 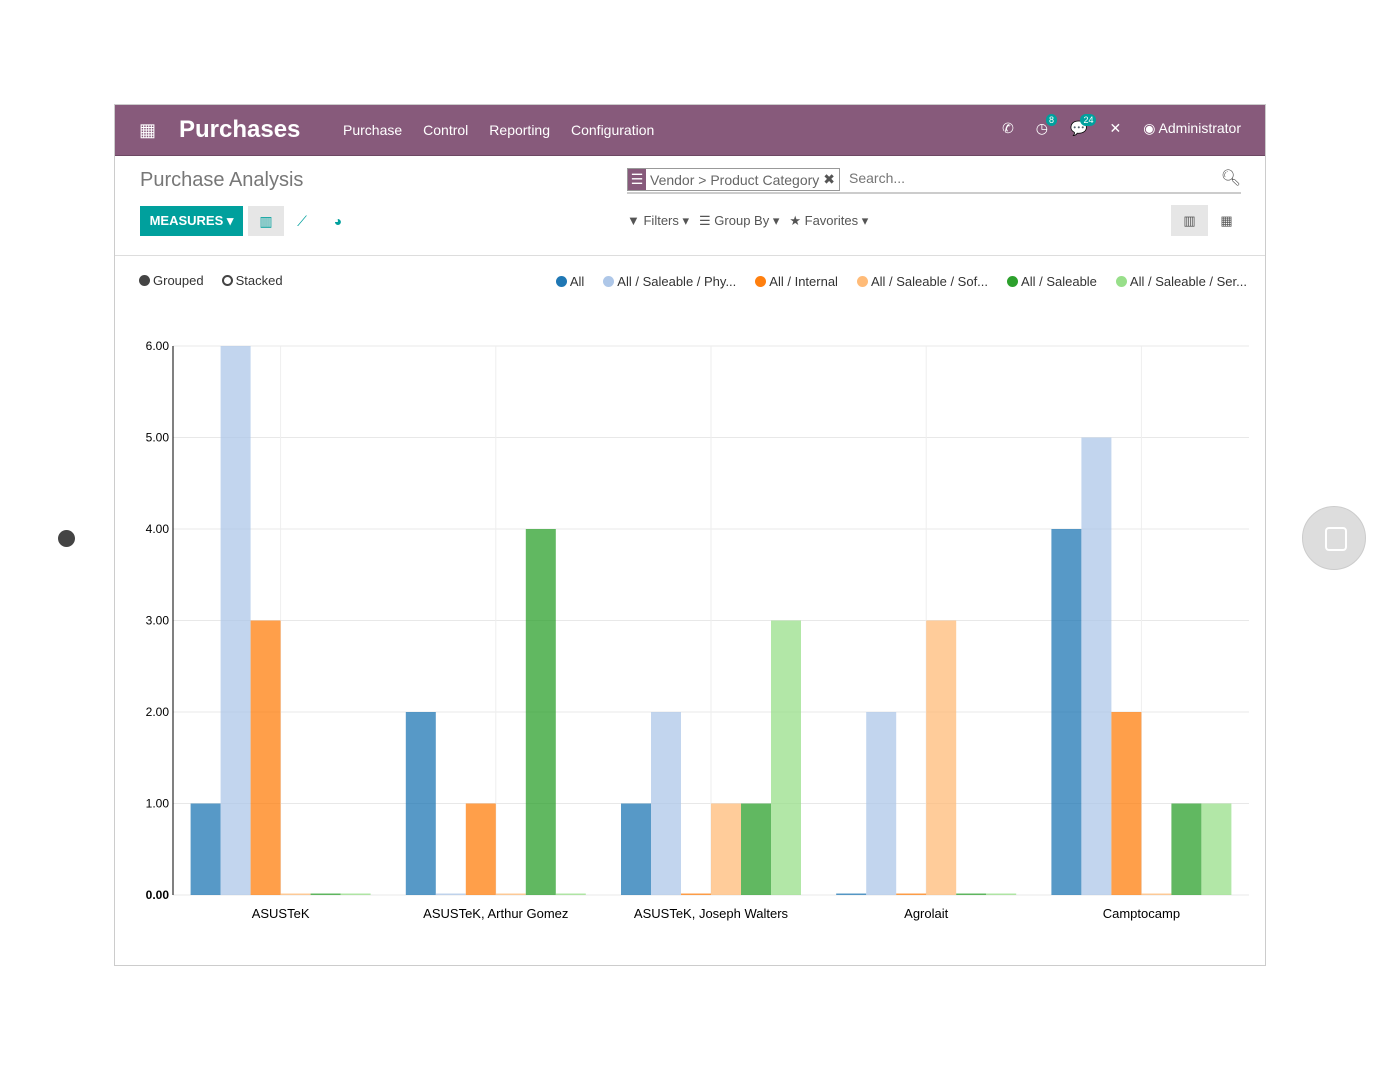 I want to click on legend-item: All, so click(x=570, y=281).